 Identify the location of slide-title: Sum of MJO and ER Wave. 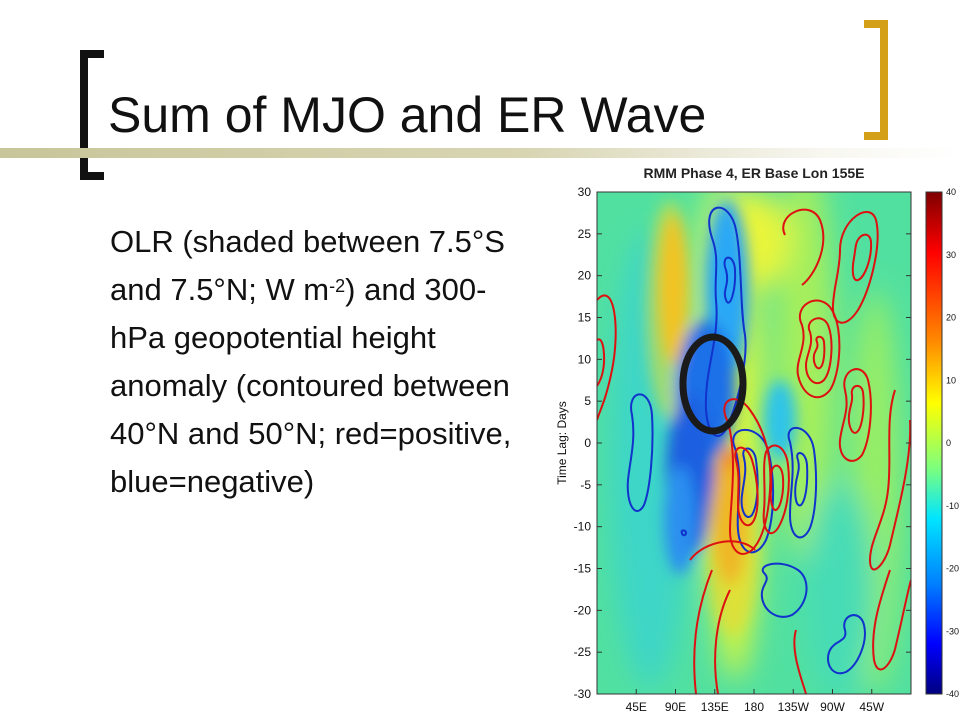
(407, 115).